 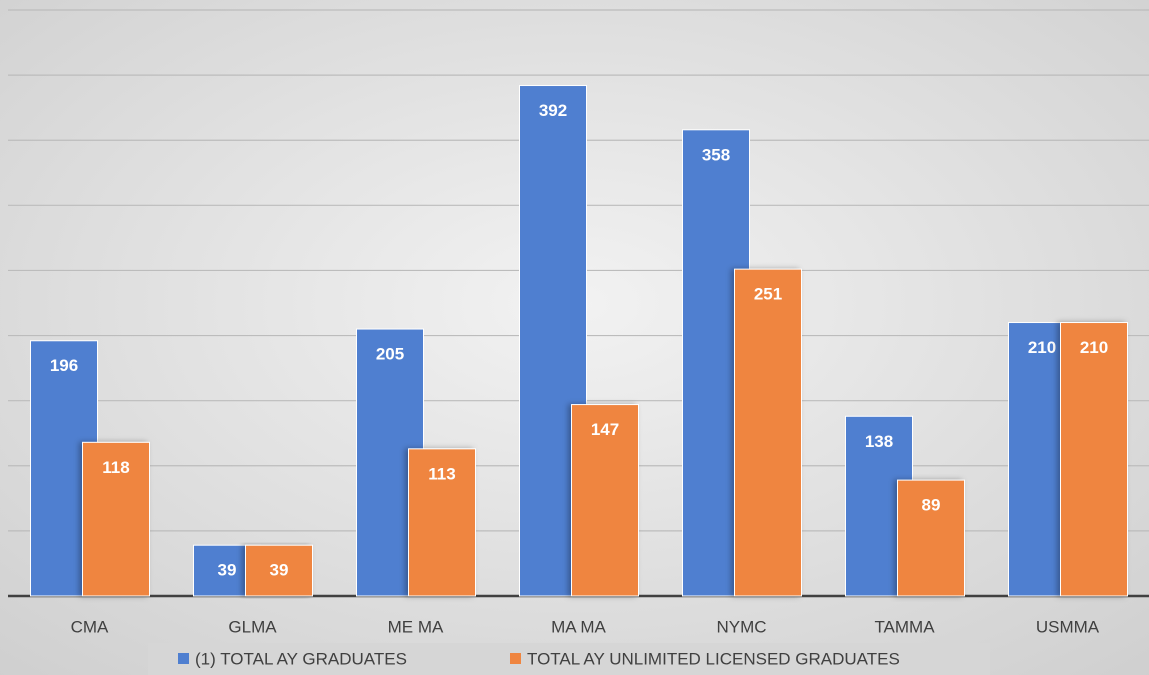 I want to click on x-tick-label: CMA, so click(x=90, y=626).